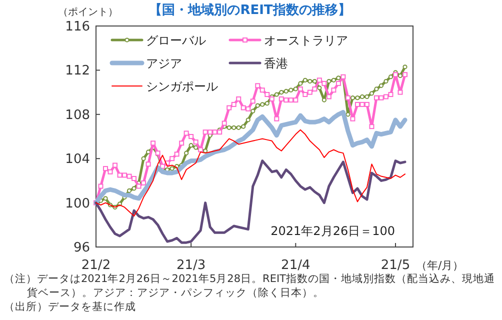  Describe the element at coordinates (77, 27) in the screenshot. I see `y-tick-label: 116` at that location.